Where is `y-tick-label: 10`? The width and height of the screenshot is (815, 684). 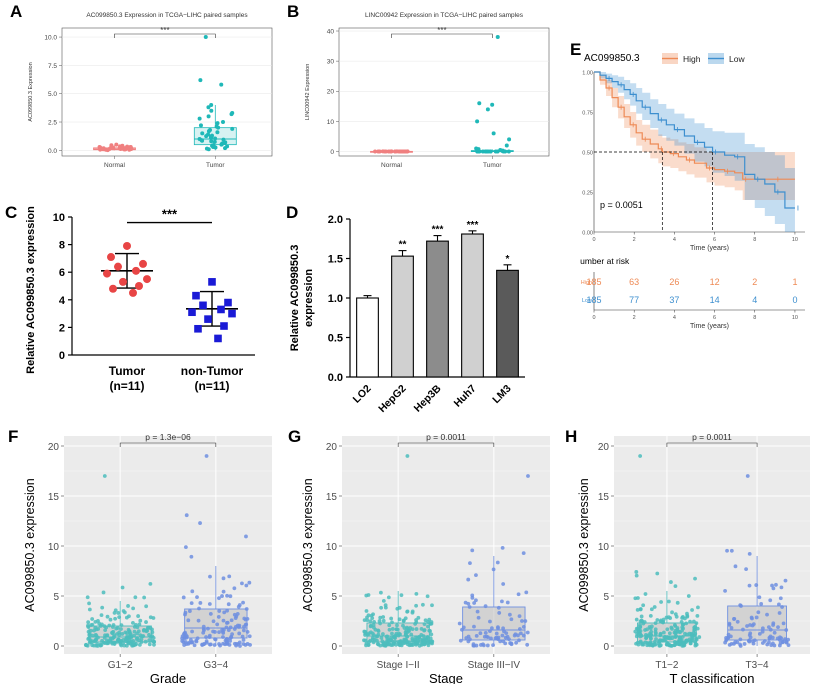 y-tick-label: 10 is located at coordinates (604, 547).